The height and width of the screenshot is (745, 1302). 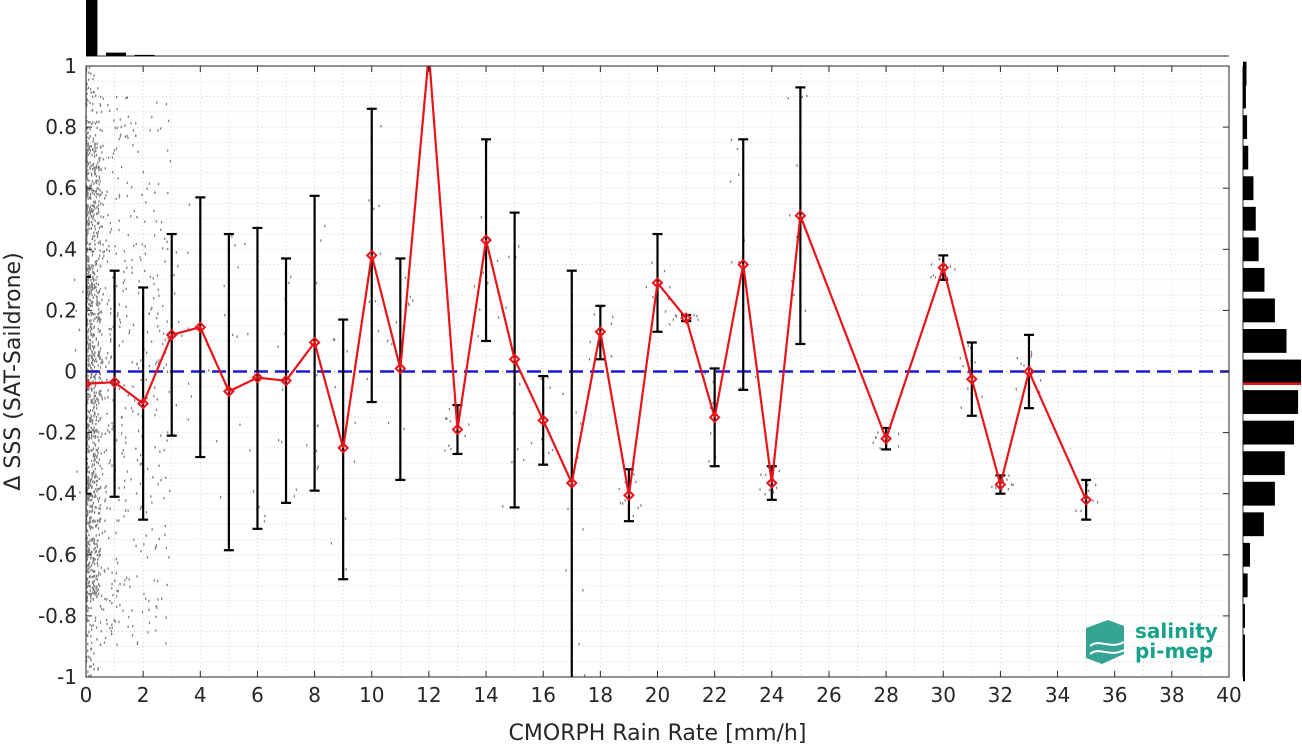 I want to click on x-tick-label: 0, so click(x=86, y=695).